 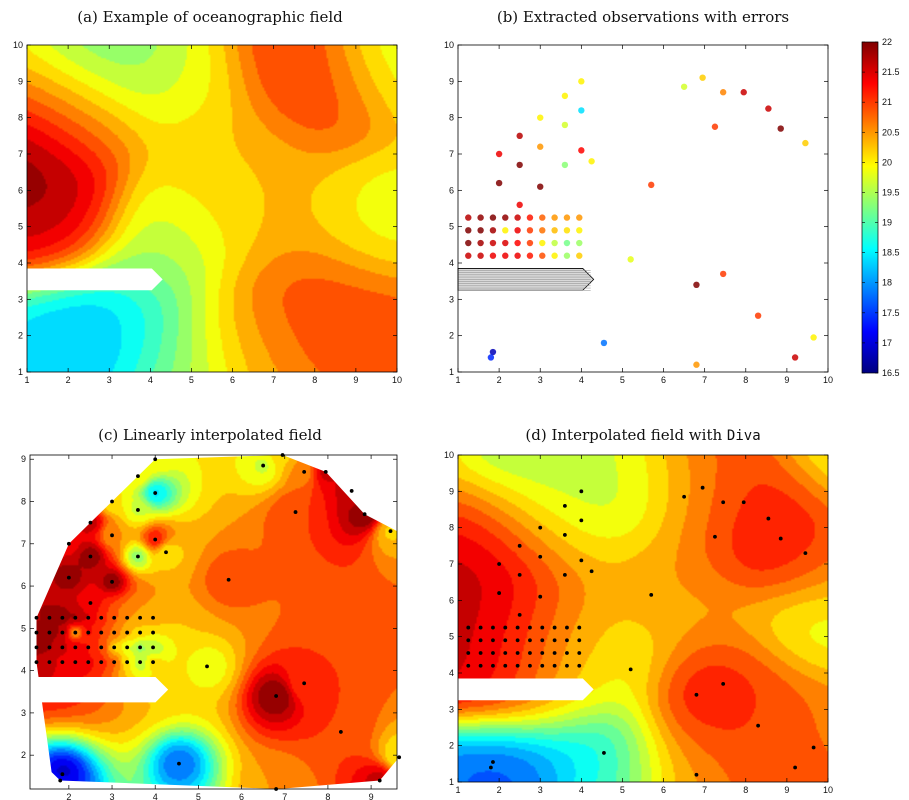 I want to click on panel-d-land-mask, so click(x=526, y=689).